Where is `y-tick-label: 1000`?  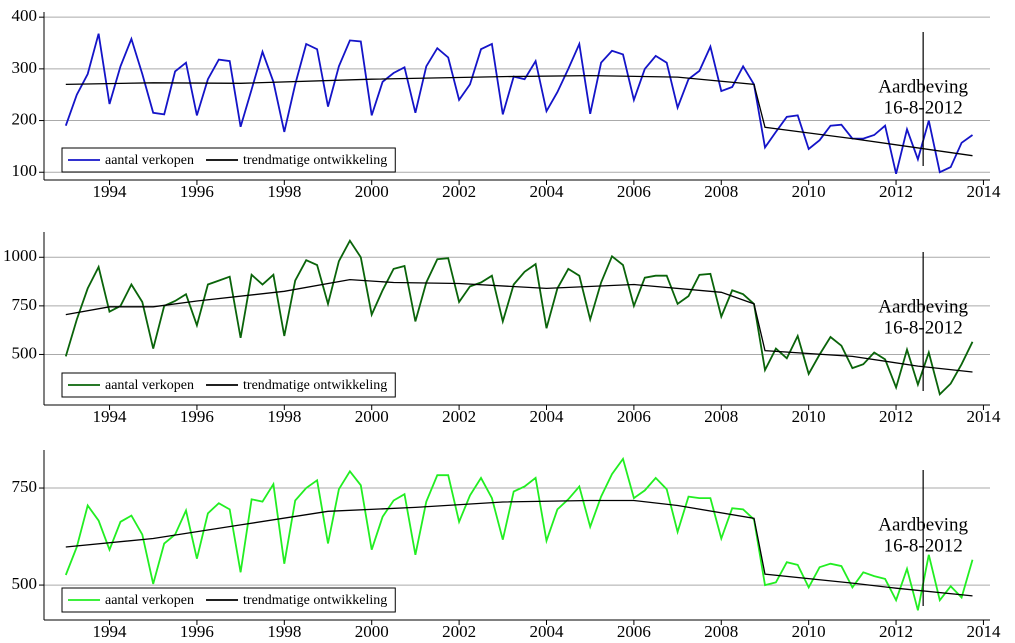 y-tick-label: 1000 is located at coordinates (20, 255).